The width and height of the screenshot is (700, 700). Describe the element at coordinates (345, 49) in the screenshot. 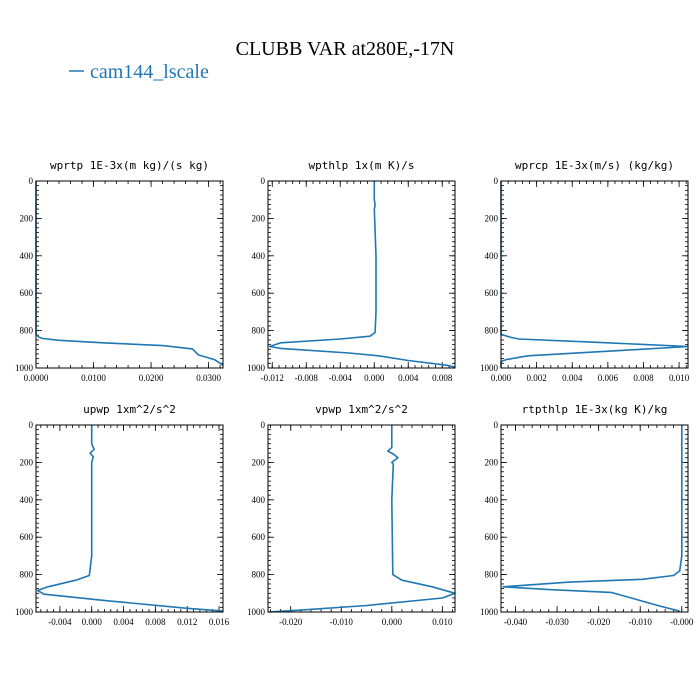

I see `chart-title: CLUBB VAR at280E,-17N` at that location.